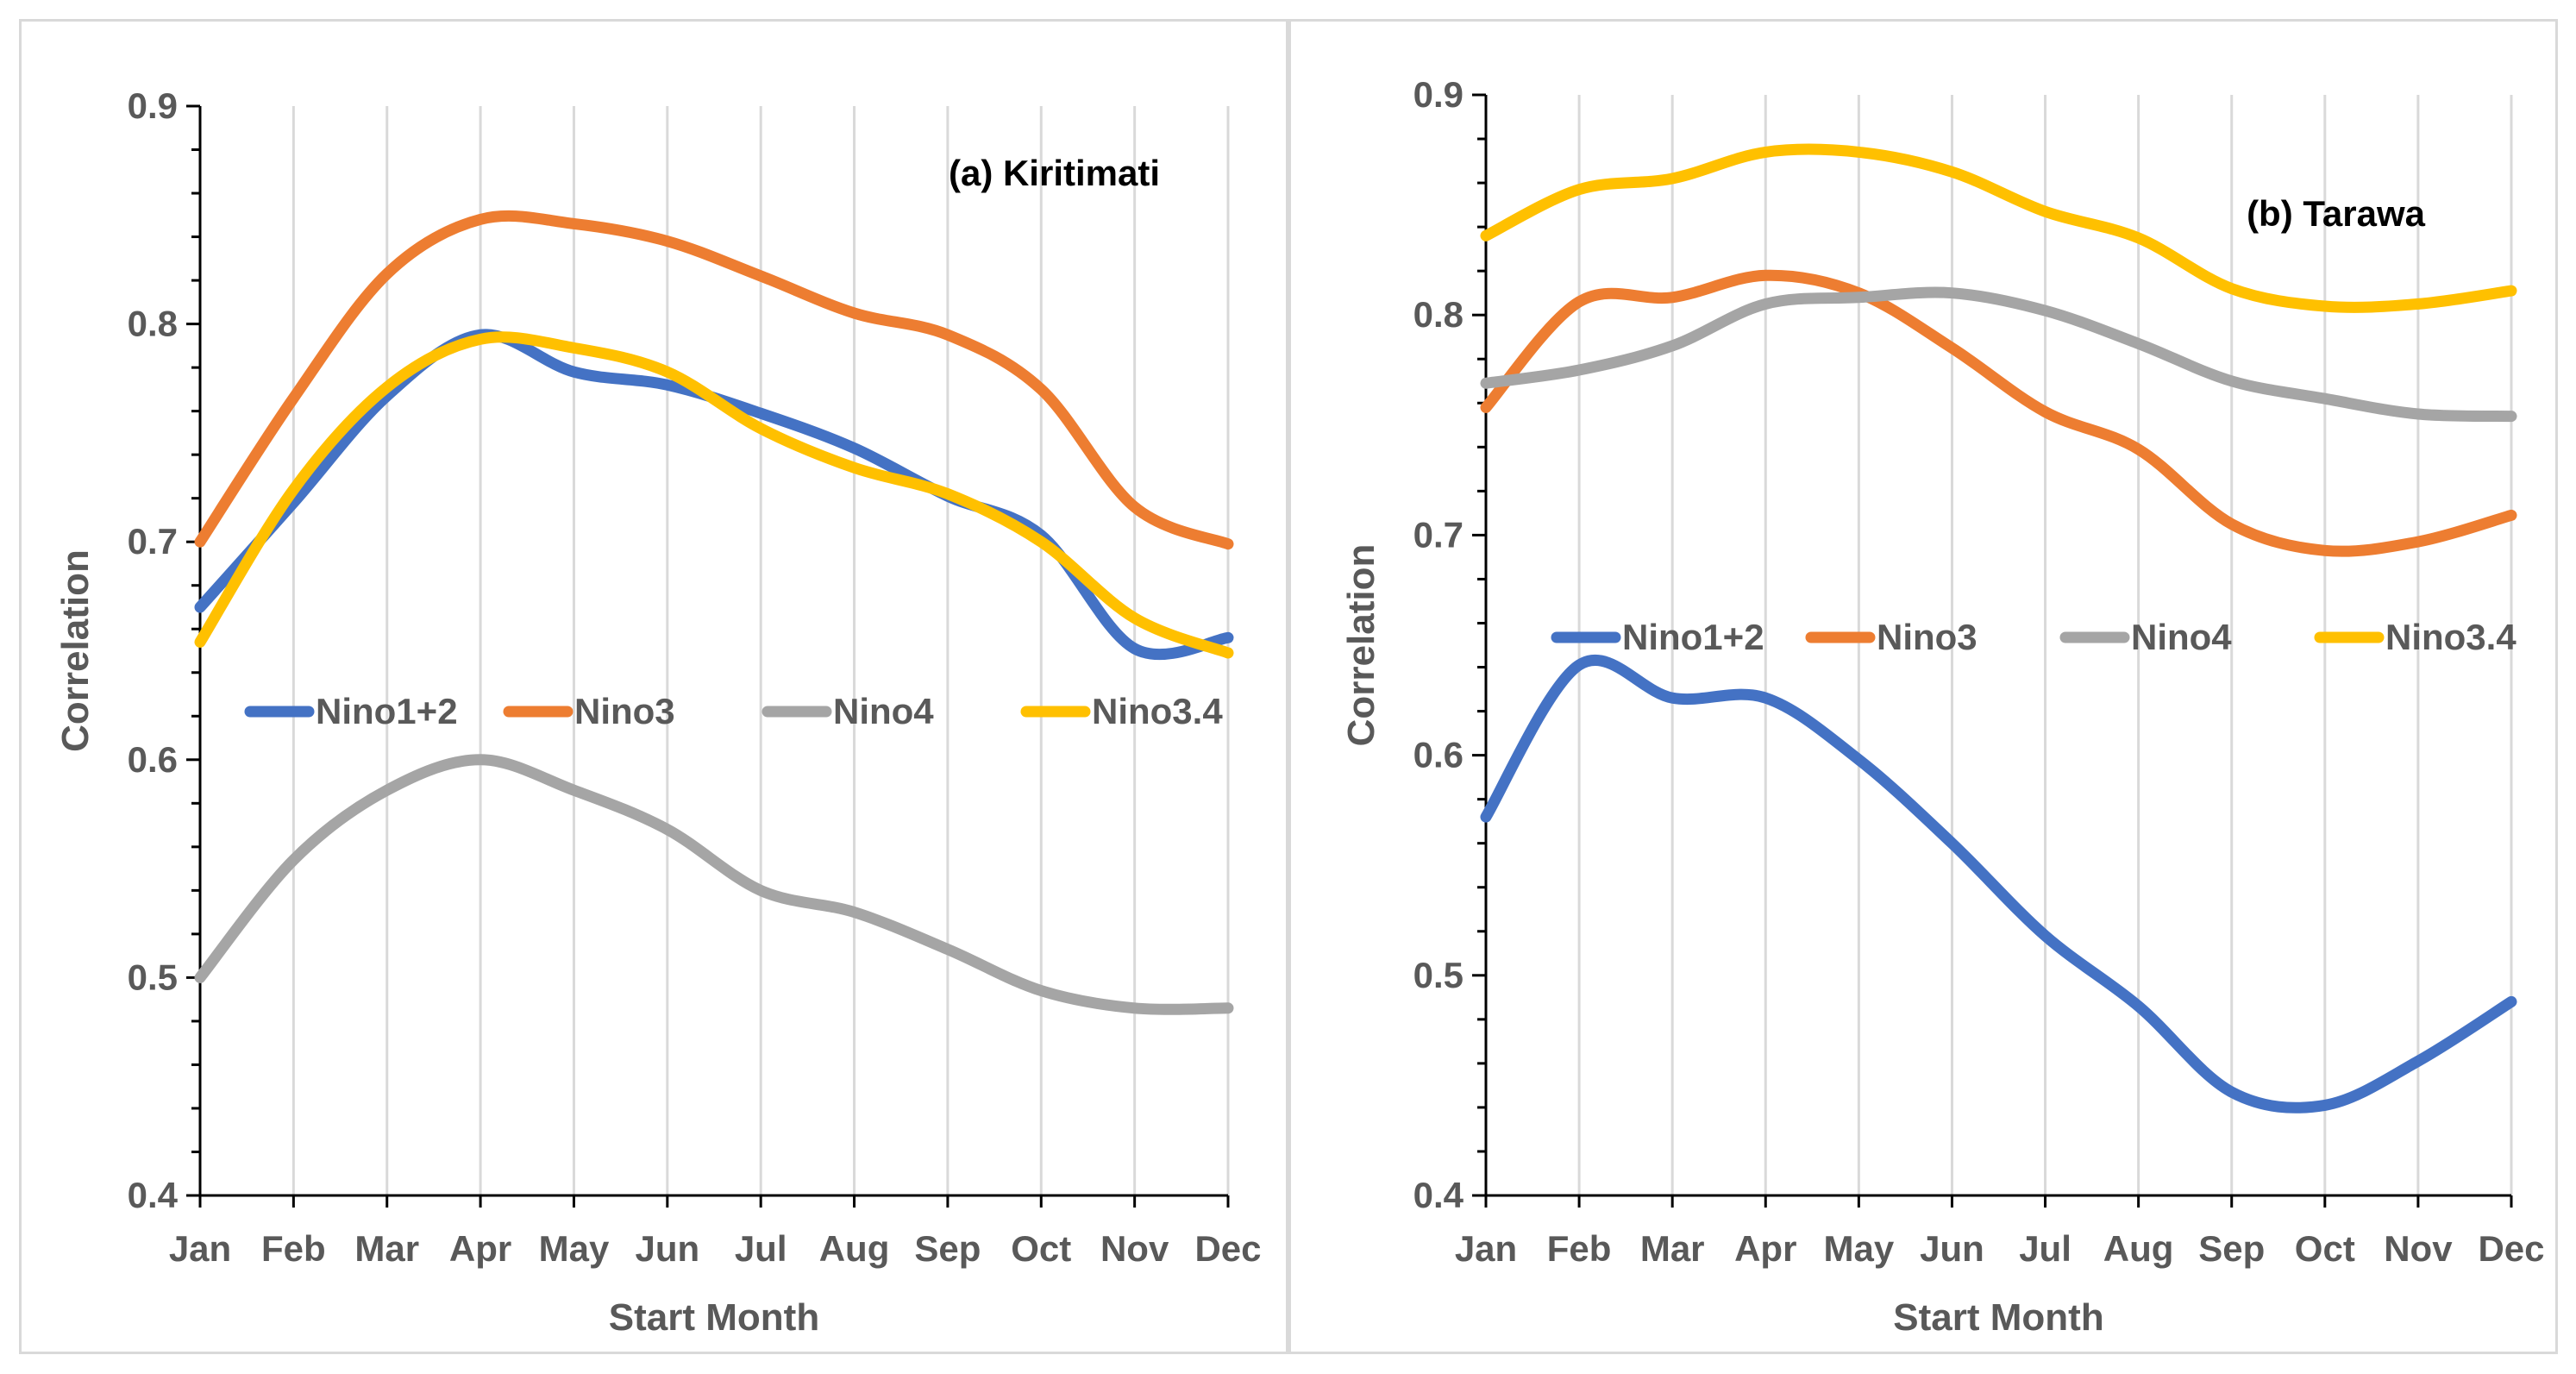  I want to click on chart-annotation: (a) Kiritimati, so click(1054, 173).